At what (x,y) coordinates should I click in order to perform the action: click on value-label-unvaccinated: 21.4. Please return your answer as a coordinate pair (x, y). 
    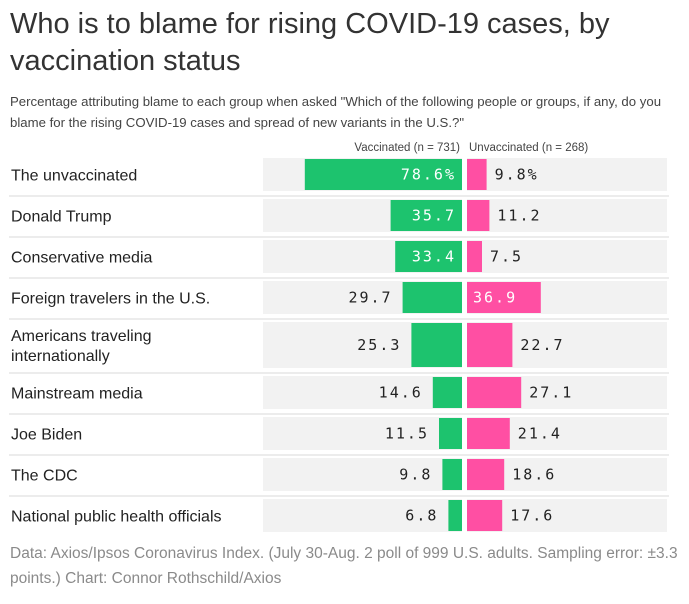
    Looking at the image, I should click on (540, 434).